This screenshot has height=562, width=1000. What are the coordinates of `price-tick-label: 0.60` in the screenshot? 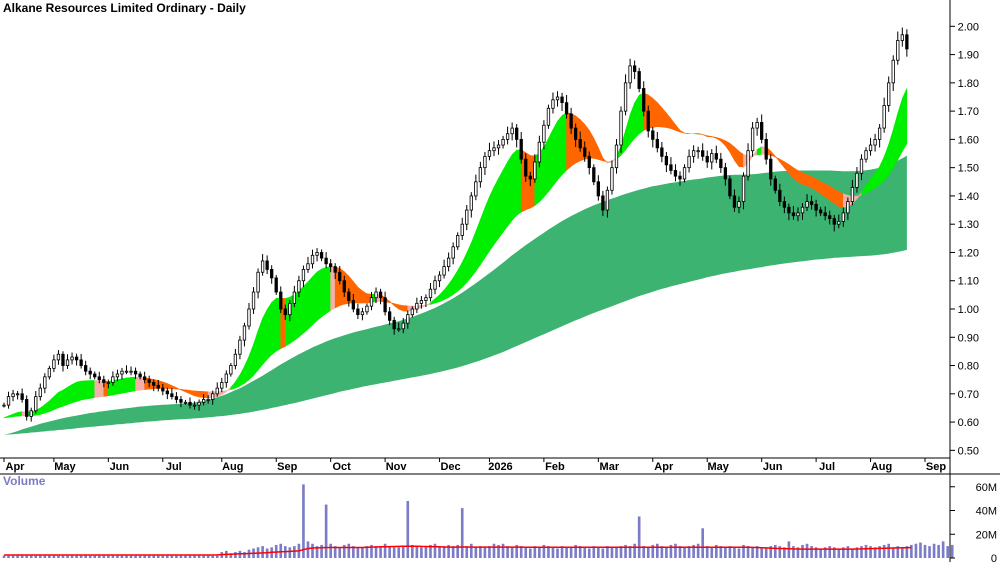 It's located at (968, 423).